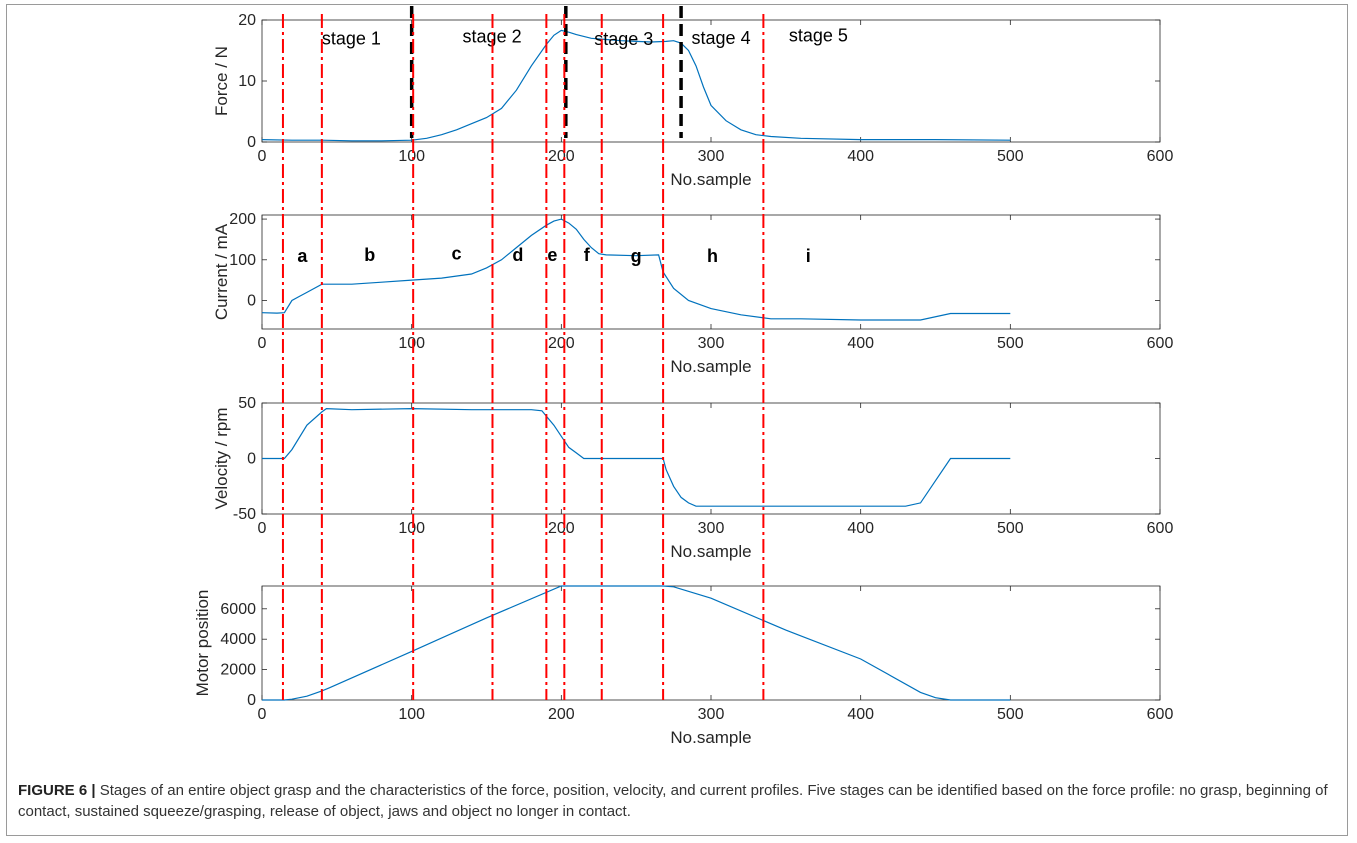 The width and height of the screenshot is (1357, 843). I want to click on phase-label: e, so click(552, 255).